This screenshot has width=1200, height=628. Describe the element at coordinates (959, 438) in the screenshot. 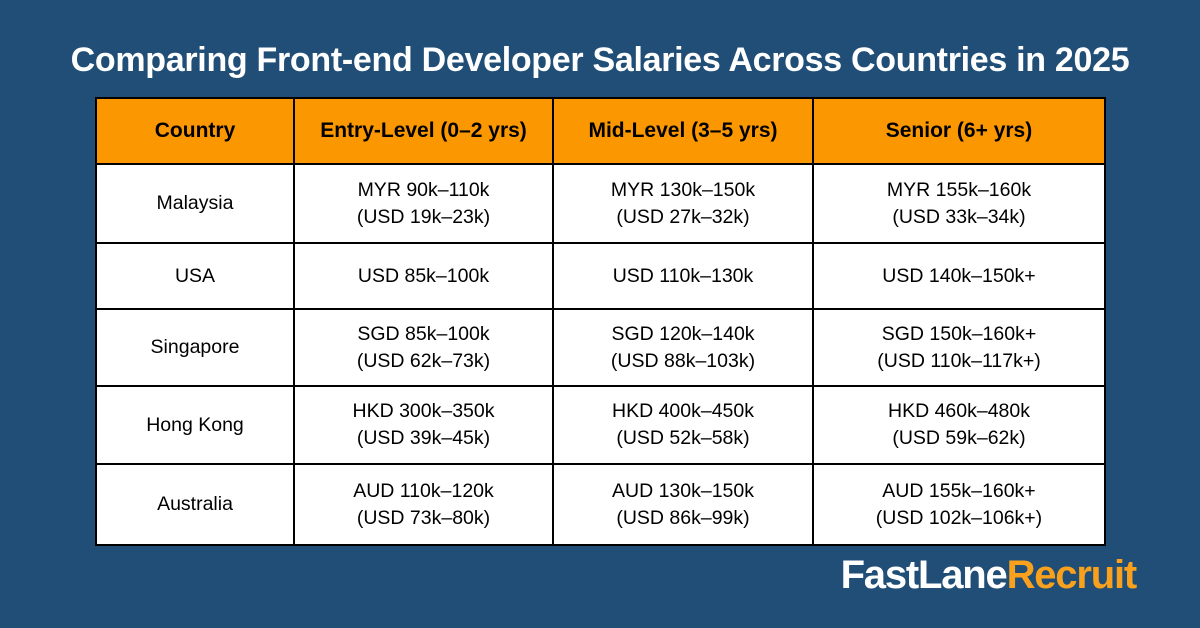

I see `salary-usd: (USD 59k–62k)` at that location.